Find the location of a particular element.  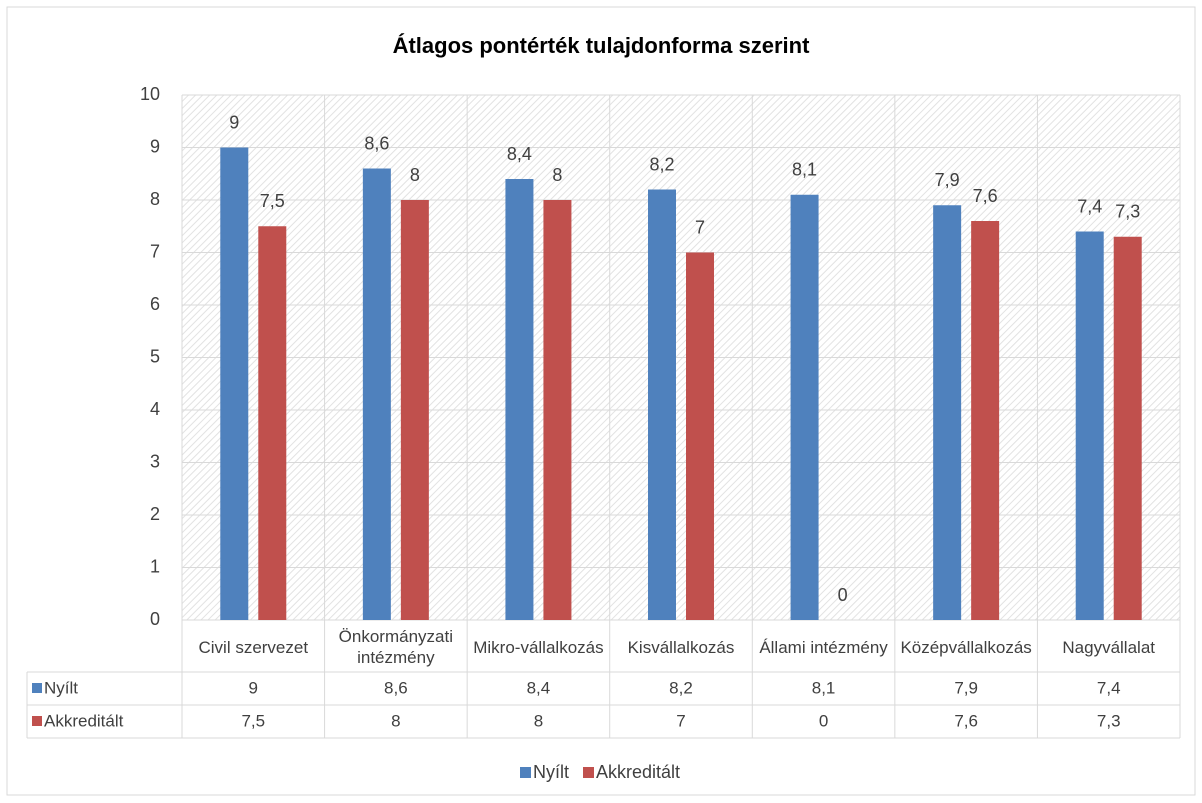

x-tick-label: Kisvállalkozás is located at coordinates (681, 647).